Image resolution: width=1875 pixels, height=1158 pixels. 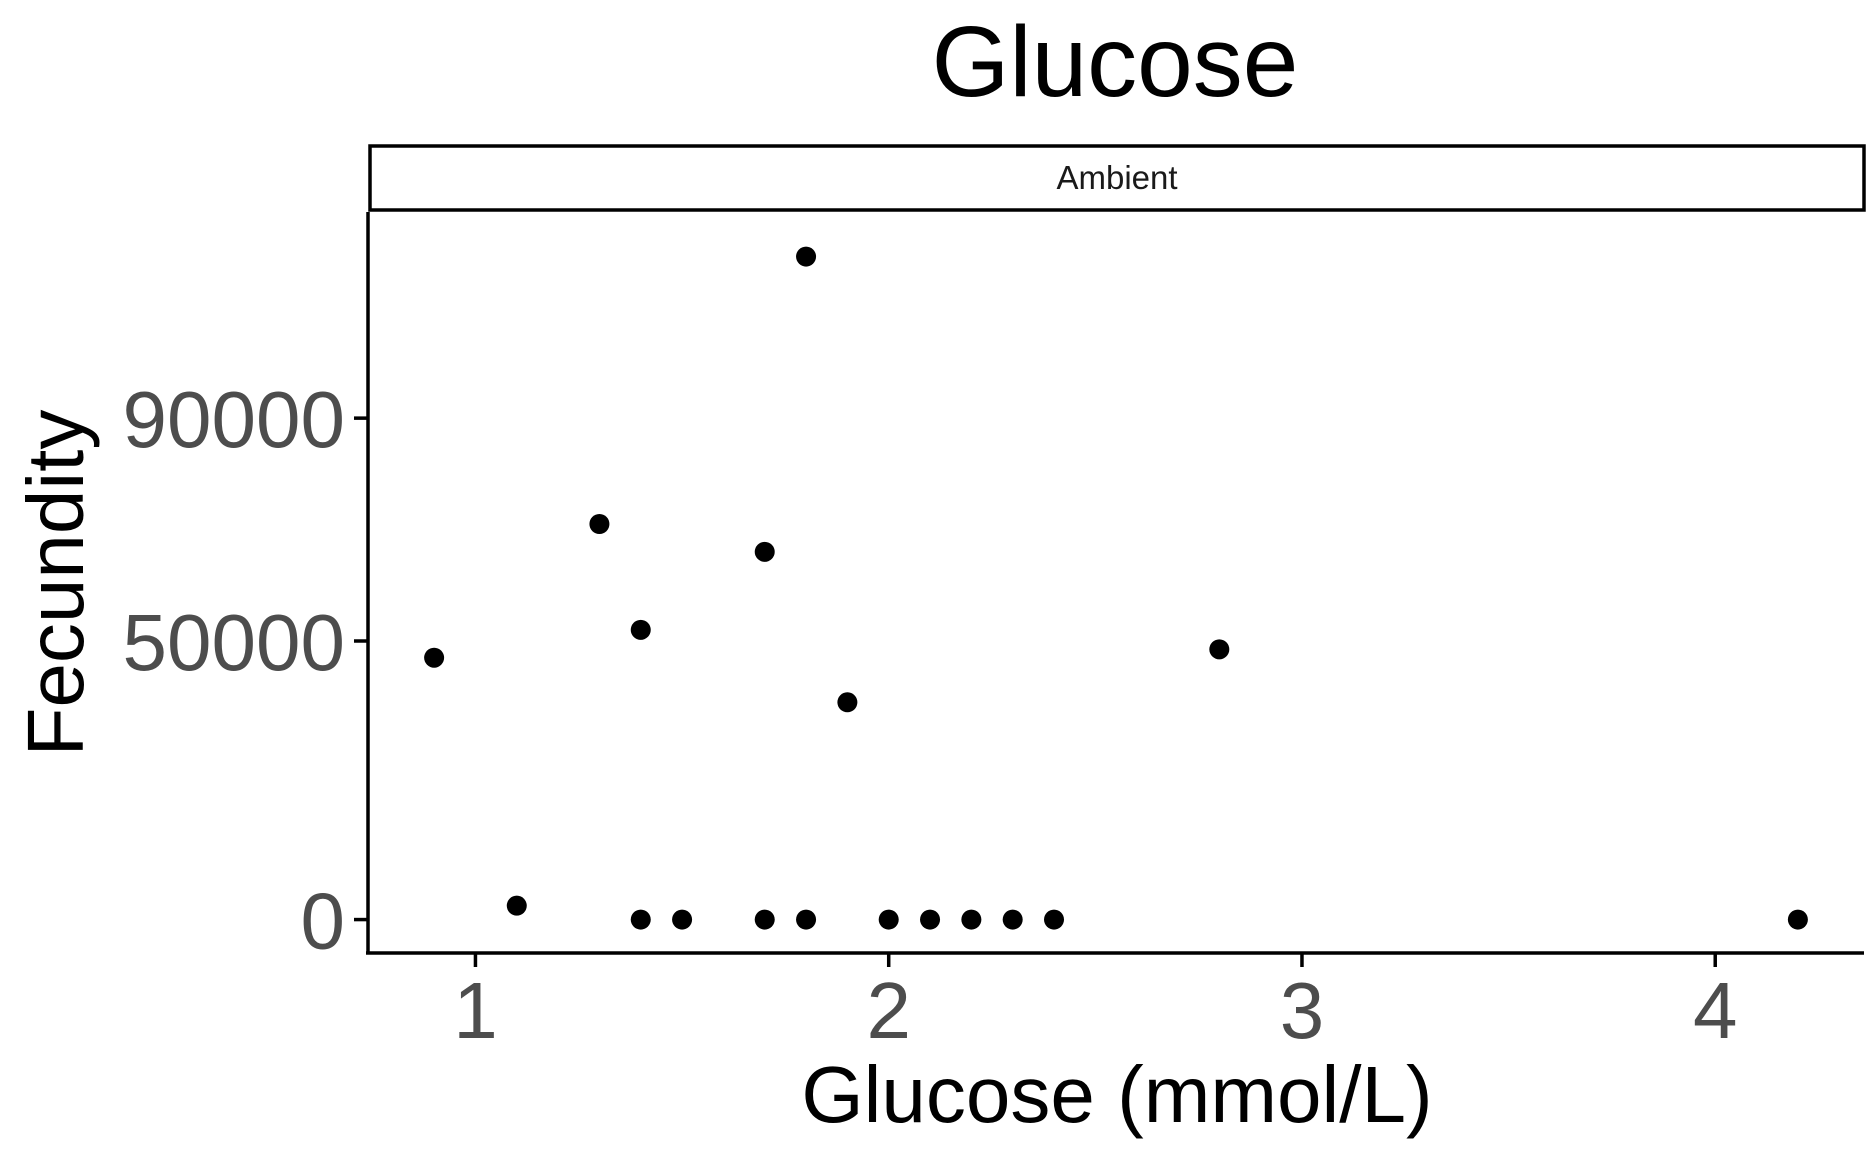 I want to click on y-axis-title: Fecundity, so click(x=55, y=583).